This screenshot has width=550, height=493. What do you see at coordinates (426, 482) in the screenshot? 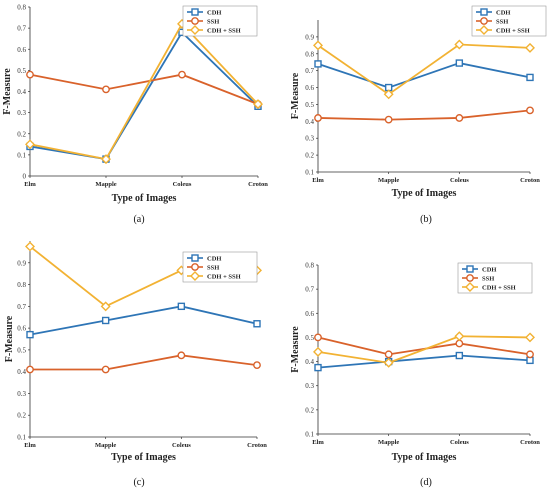
I see `panel-label: (d)` at bounding box center [426, 482].